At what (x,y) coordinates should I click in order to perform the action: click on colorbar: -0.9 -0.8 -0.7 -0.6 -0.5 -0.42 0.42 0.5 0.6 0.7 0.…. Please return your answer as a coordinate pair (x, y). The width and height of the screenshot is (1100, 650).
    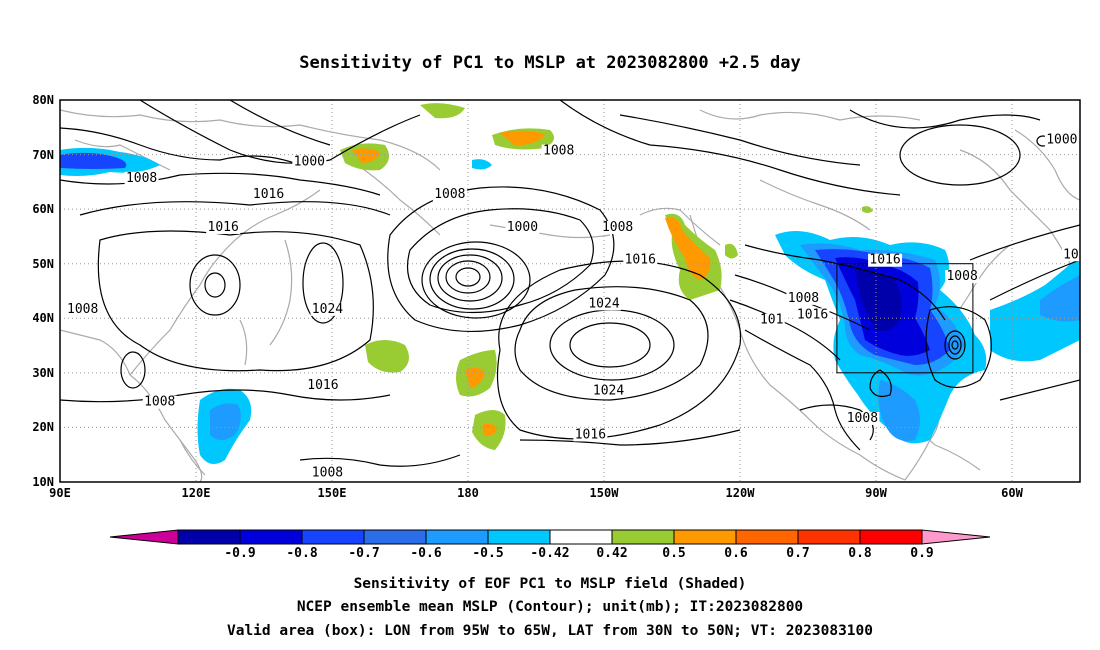
    Looking at the image, I should click on (550, 545).